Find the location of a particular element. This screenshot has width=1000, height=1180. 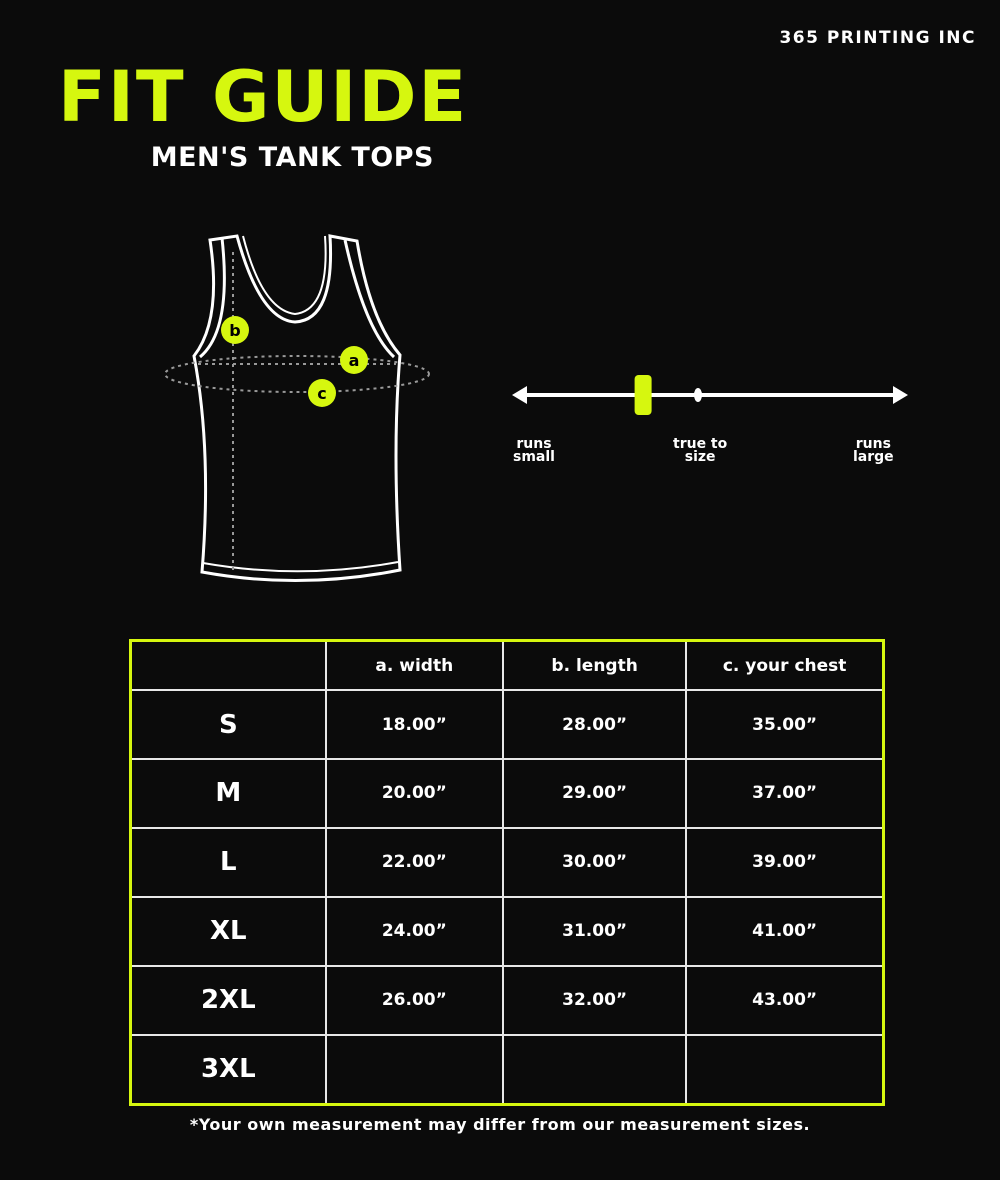

length-cell: 30.00” is located at coordinates (594, 862).